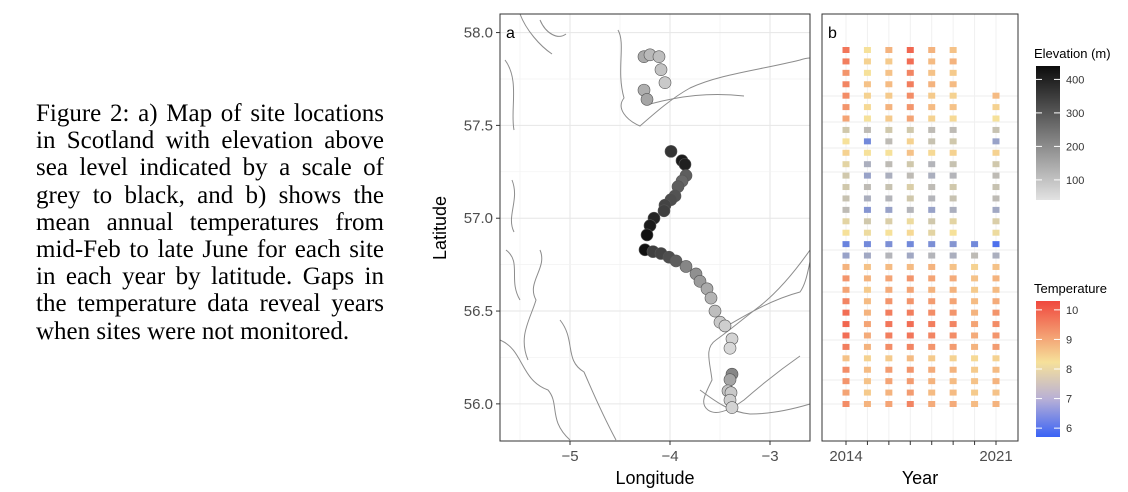 The width and height of the screenshot is (1128, 492). Describe the element at coordinates (478, 404) in the screenshot. I see `y-tick-label: 56.0` at that location.